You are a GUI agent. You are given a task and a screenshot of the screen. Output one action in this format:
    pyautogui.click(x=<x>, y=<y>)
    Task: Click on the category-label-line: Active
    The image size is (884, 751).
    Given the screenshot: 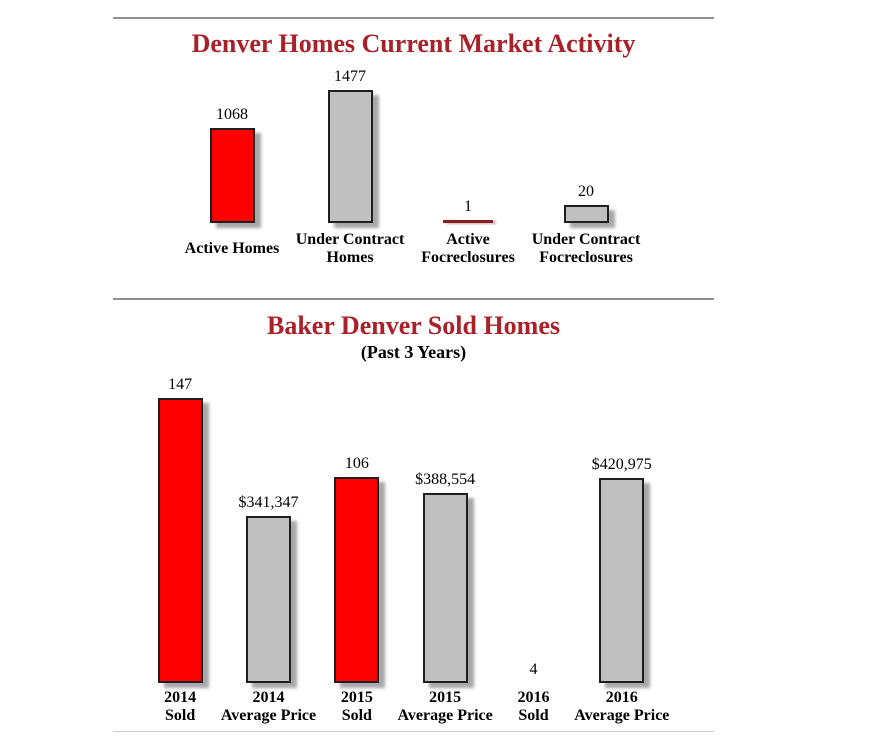 What is the action you would take?
    pyautogui.click(x=468, y=239)
    